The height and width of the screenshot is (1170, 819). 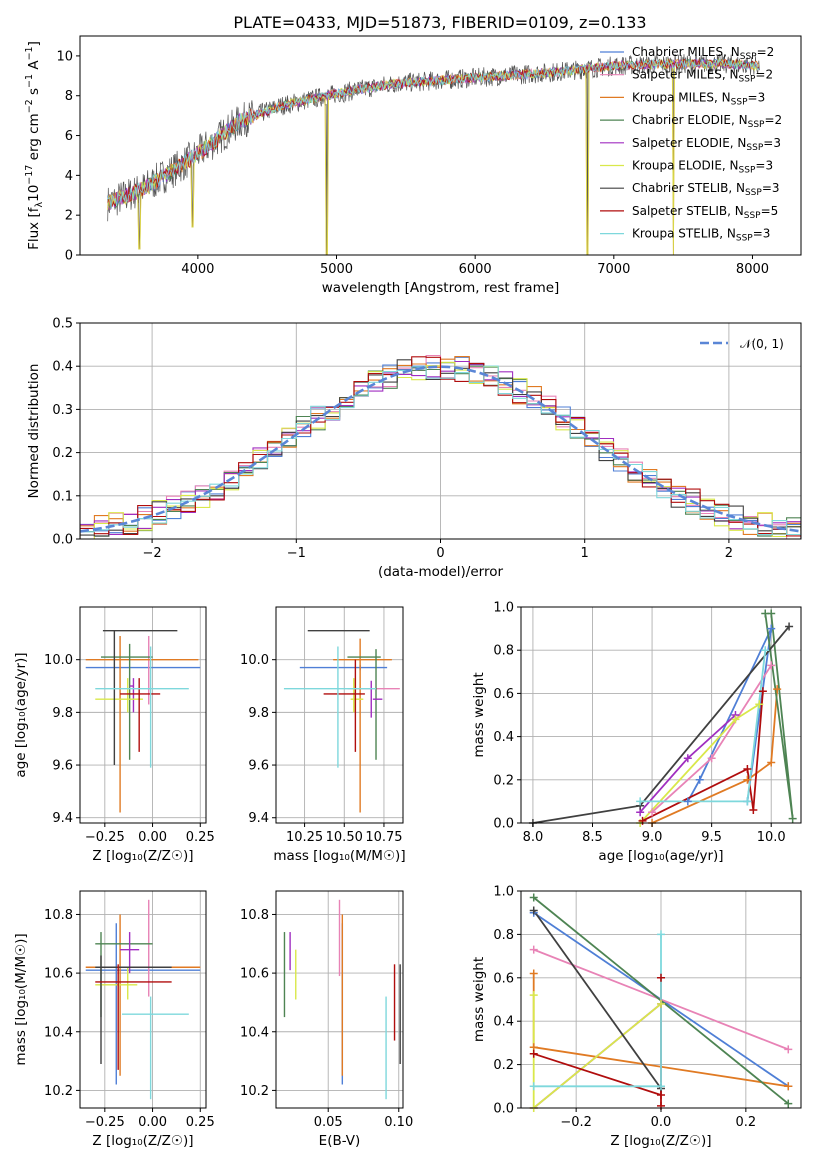 I want to click on y-axis-label: mass weight, so click(x=479, y=714).